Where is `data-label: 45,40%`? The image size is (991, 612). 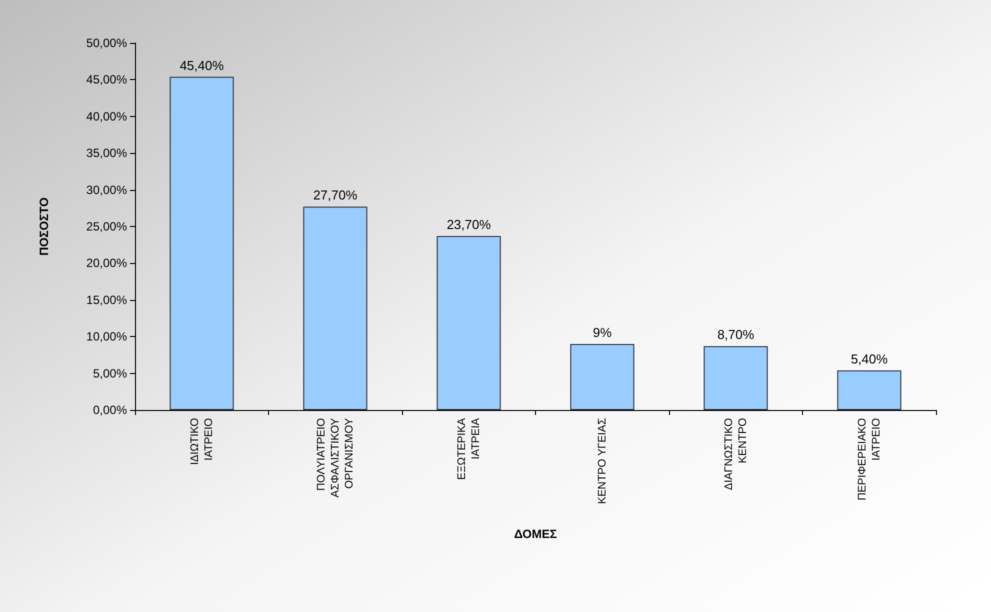
data-label: 45,40% is located at coordinates (202, 65).